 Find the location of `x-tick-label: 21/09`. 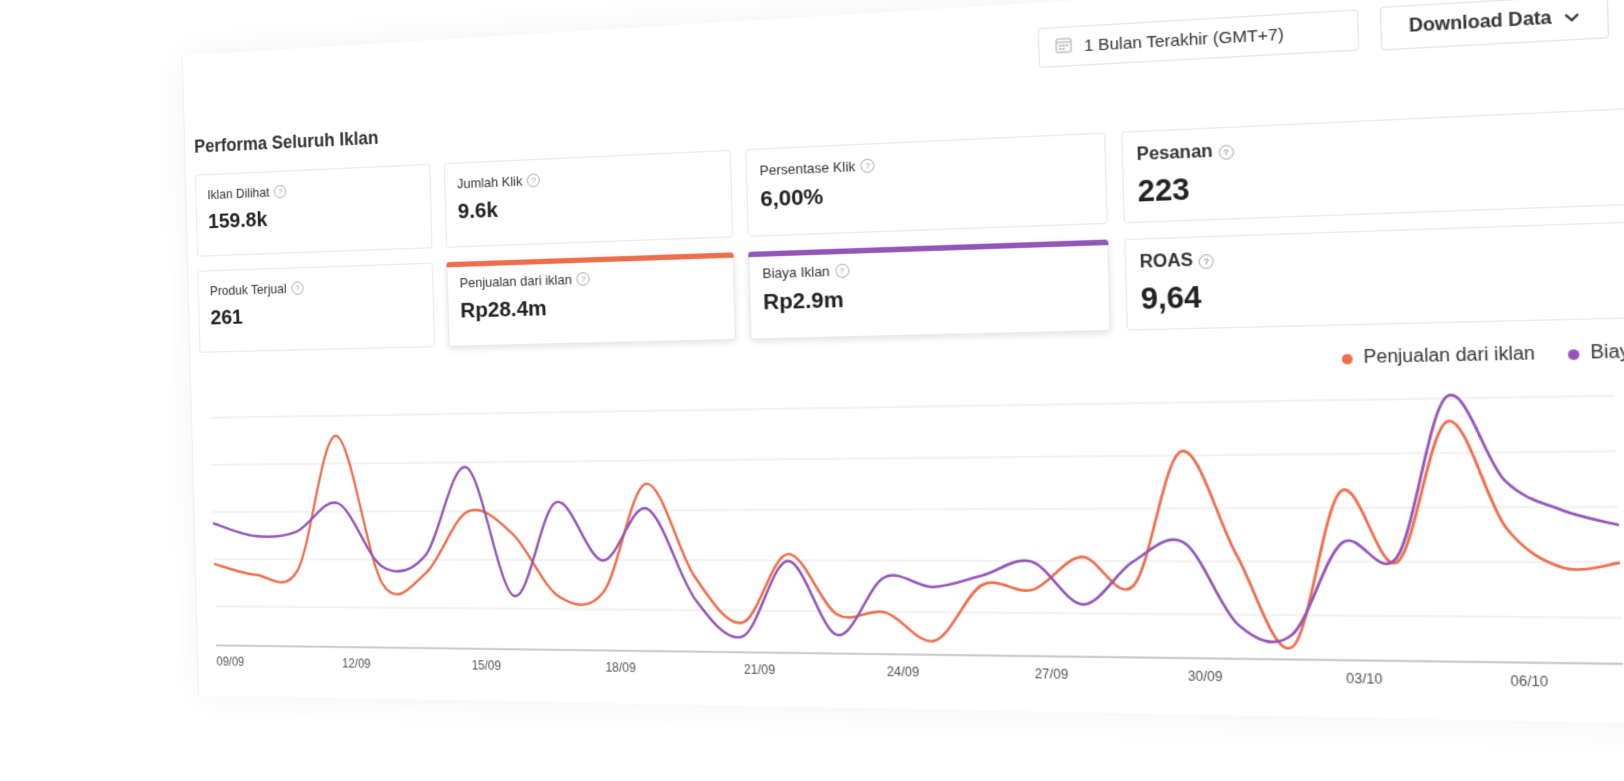

x-tick-label: 21/09 is located at coordinates (760, 670).